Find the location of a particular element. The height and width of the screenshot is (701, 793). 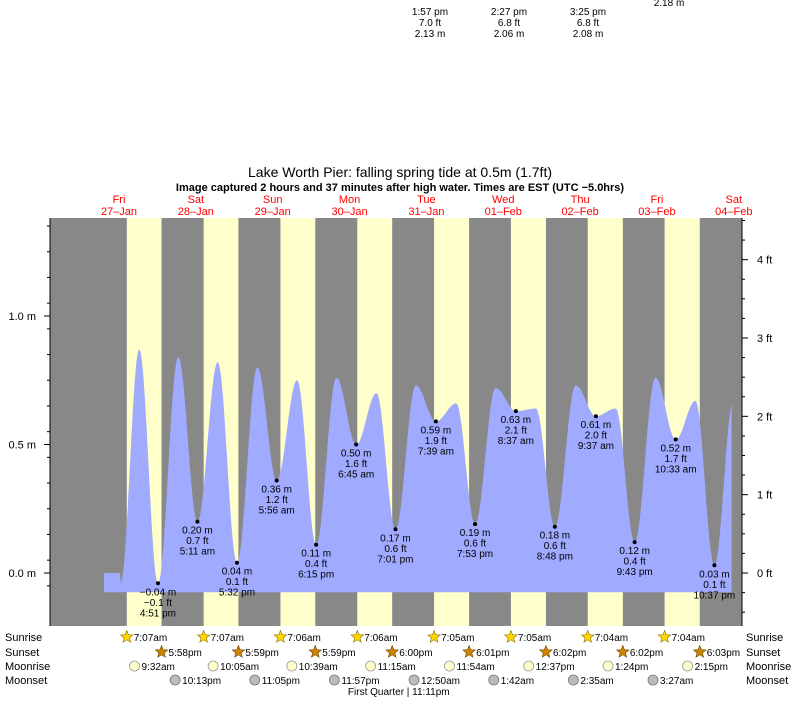

low-tide-label: 0.19 m is located at coordinates (475, 533).